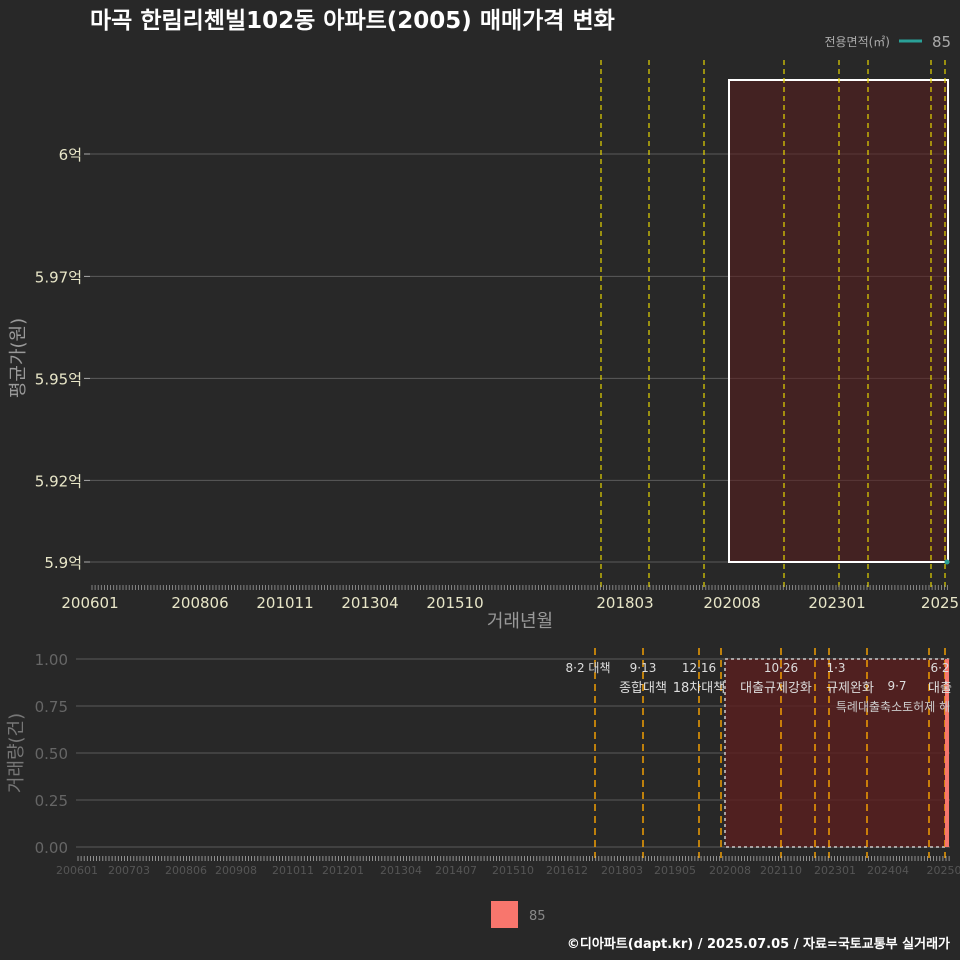 Image resolution: width=960 pixels, height=960 pixels. I want to click on y-tick-label: 0.50, so click(51, 754).